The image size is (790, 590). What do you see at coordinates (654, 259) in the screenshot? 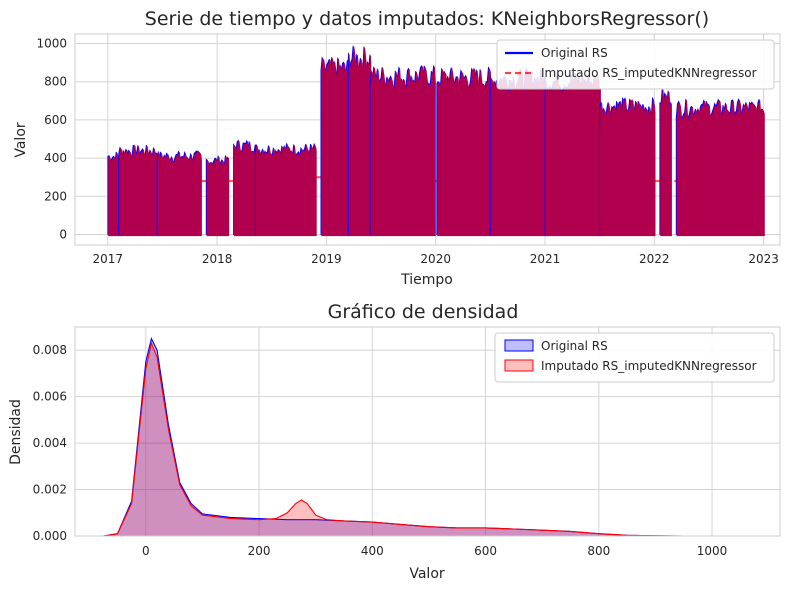
I see `time-series-xtick-label: 2022` at bounding box center [654, 259].